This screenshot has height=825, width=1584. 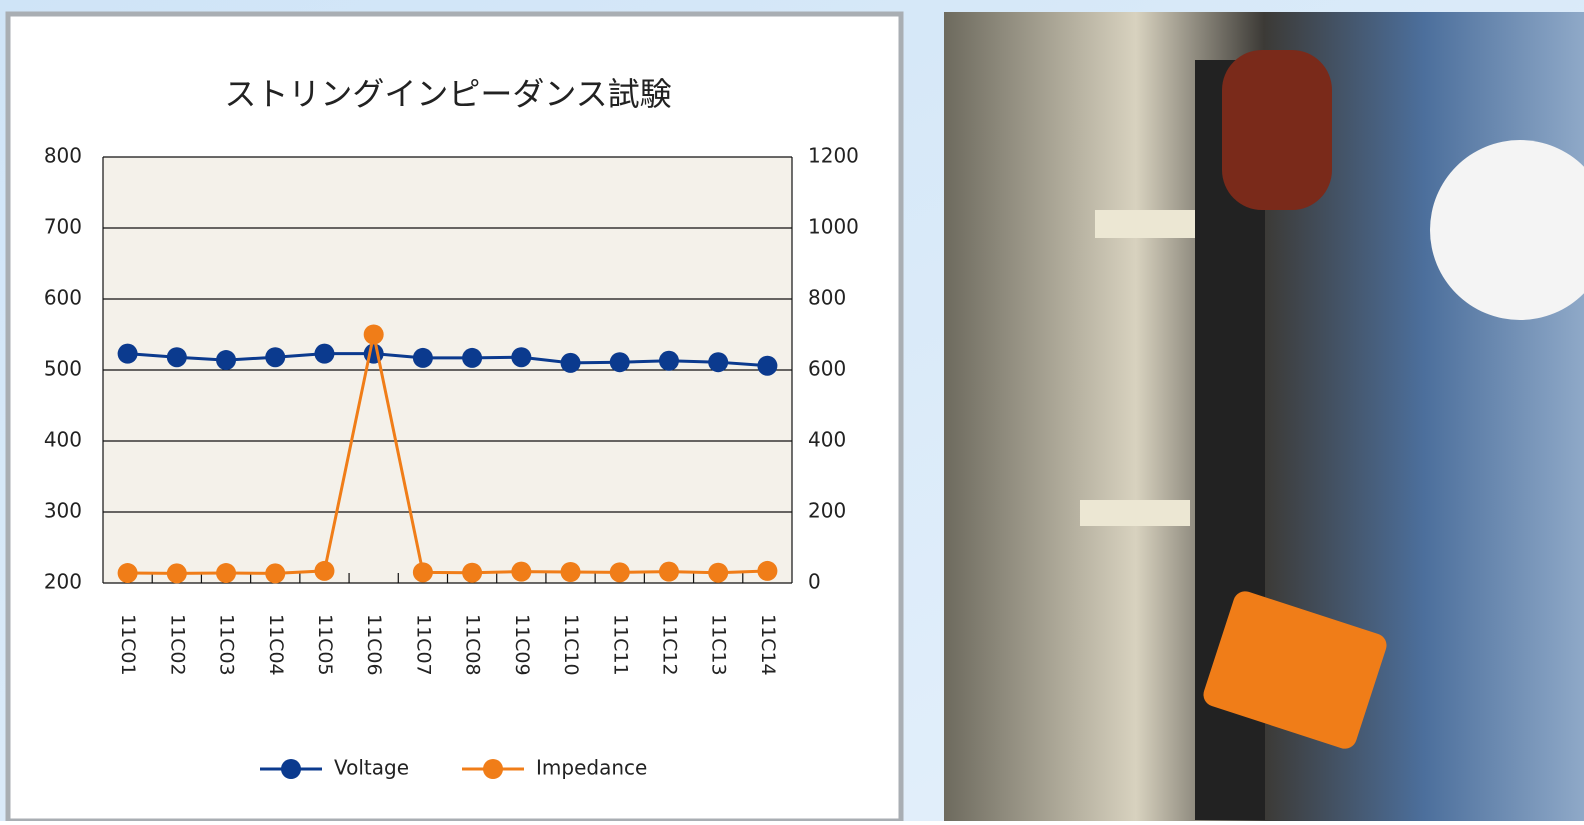 I want to click on y-tick-label: 200, so click(x=63, y=582).